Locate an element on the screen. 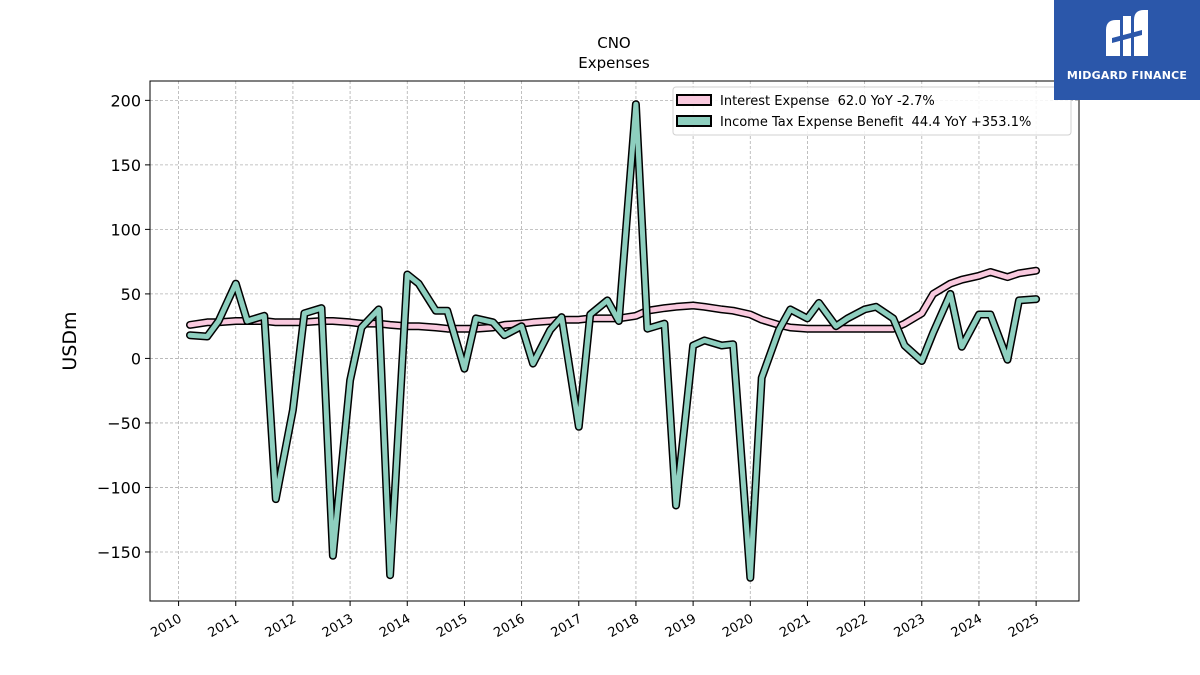 The width and height of the screenshot is (1200, 675). y-tick-label: 0 is located at coordinates (136, 358).